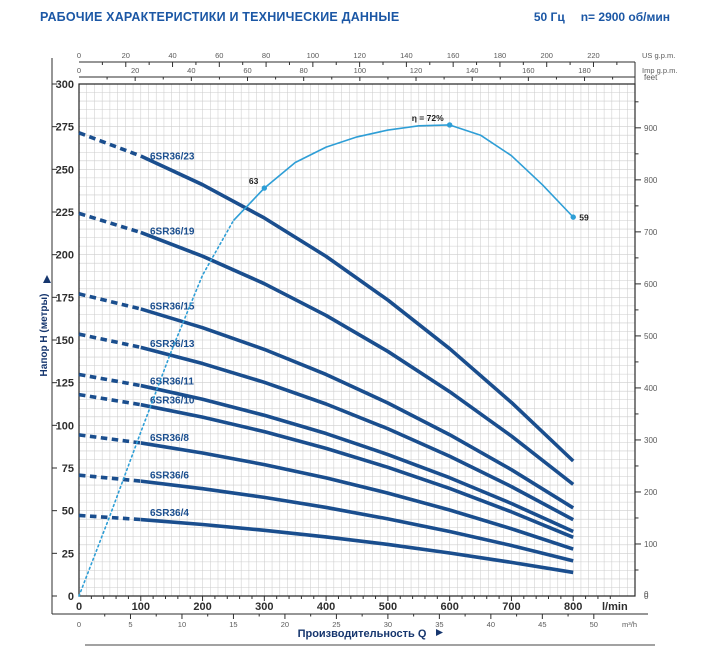 This screenshot has height=663, width=710. I want to click on right-arrow-icon, so click(439, 632).